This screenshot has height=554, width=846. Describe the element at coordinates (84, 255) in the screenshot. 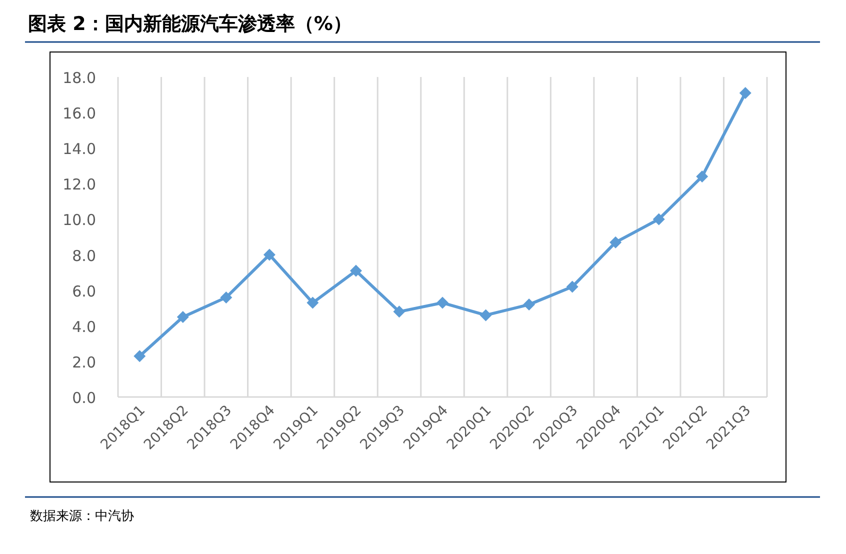

I see `y-tick-label: 8.0` at that location.